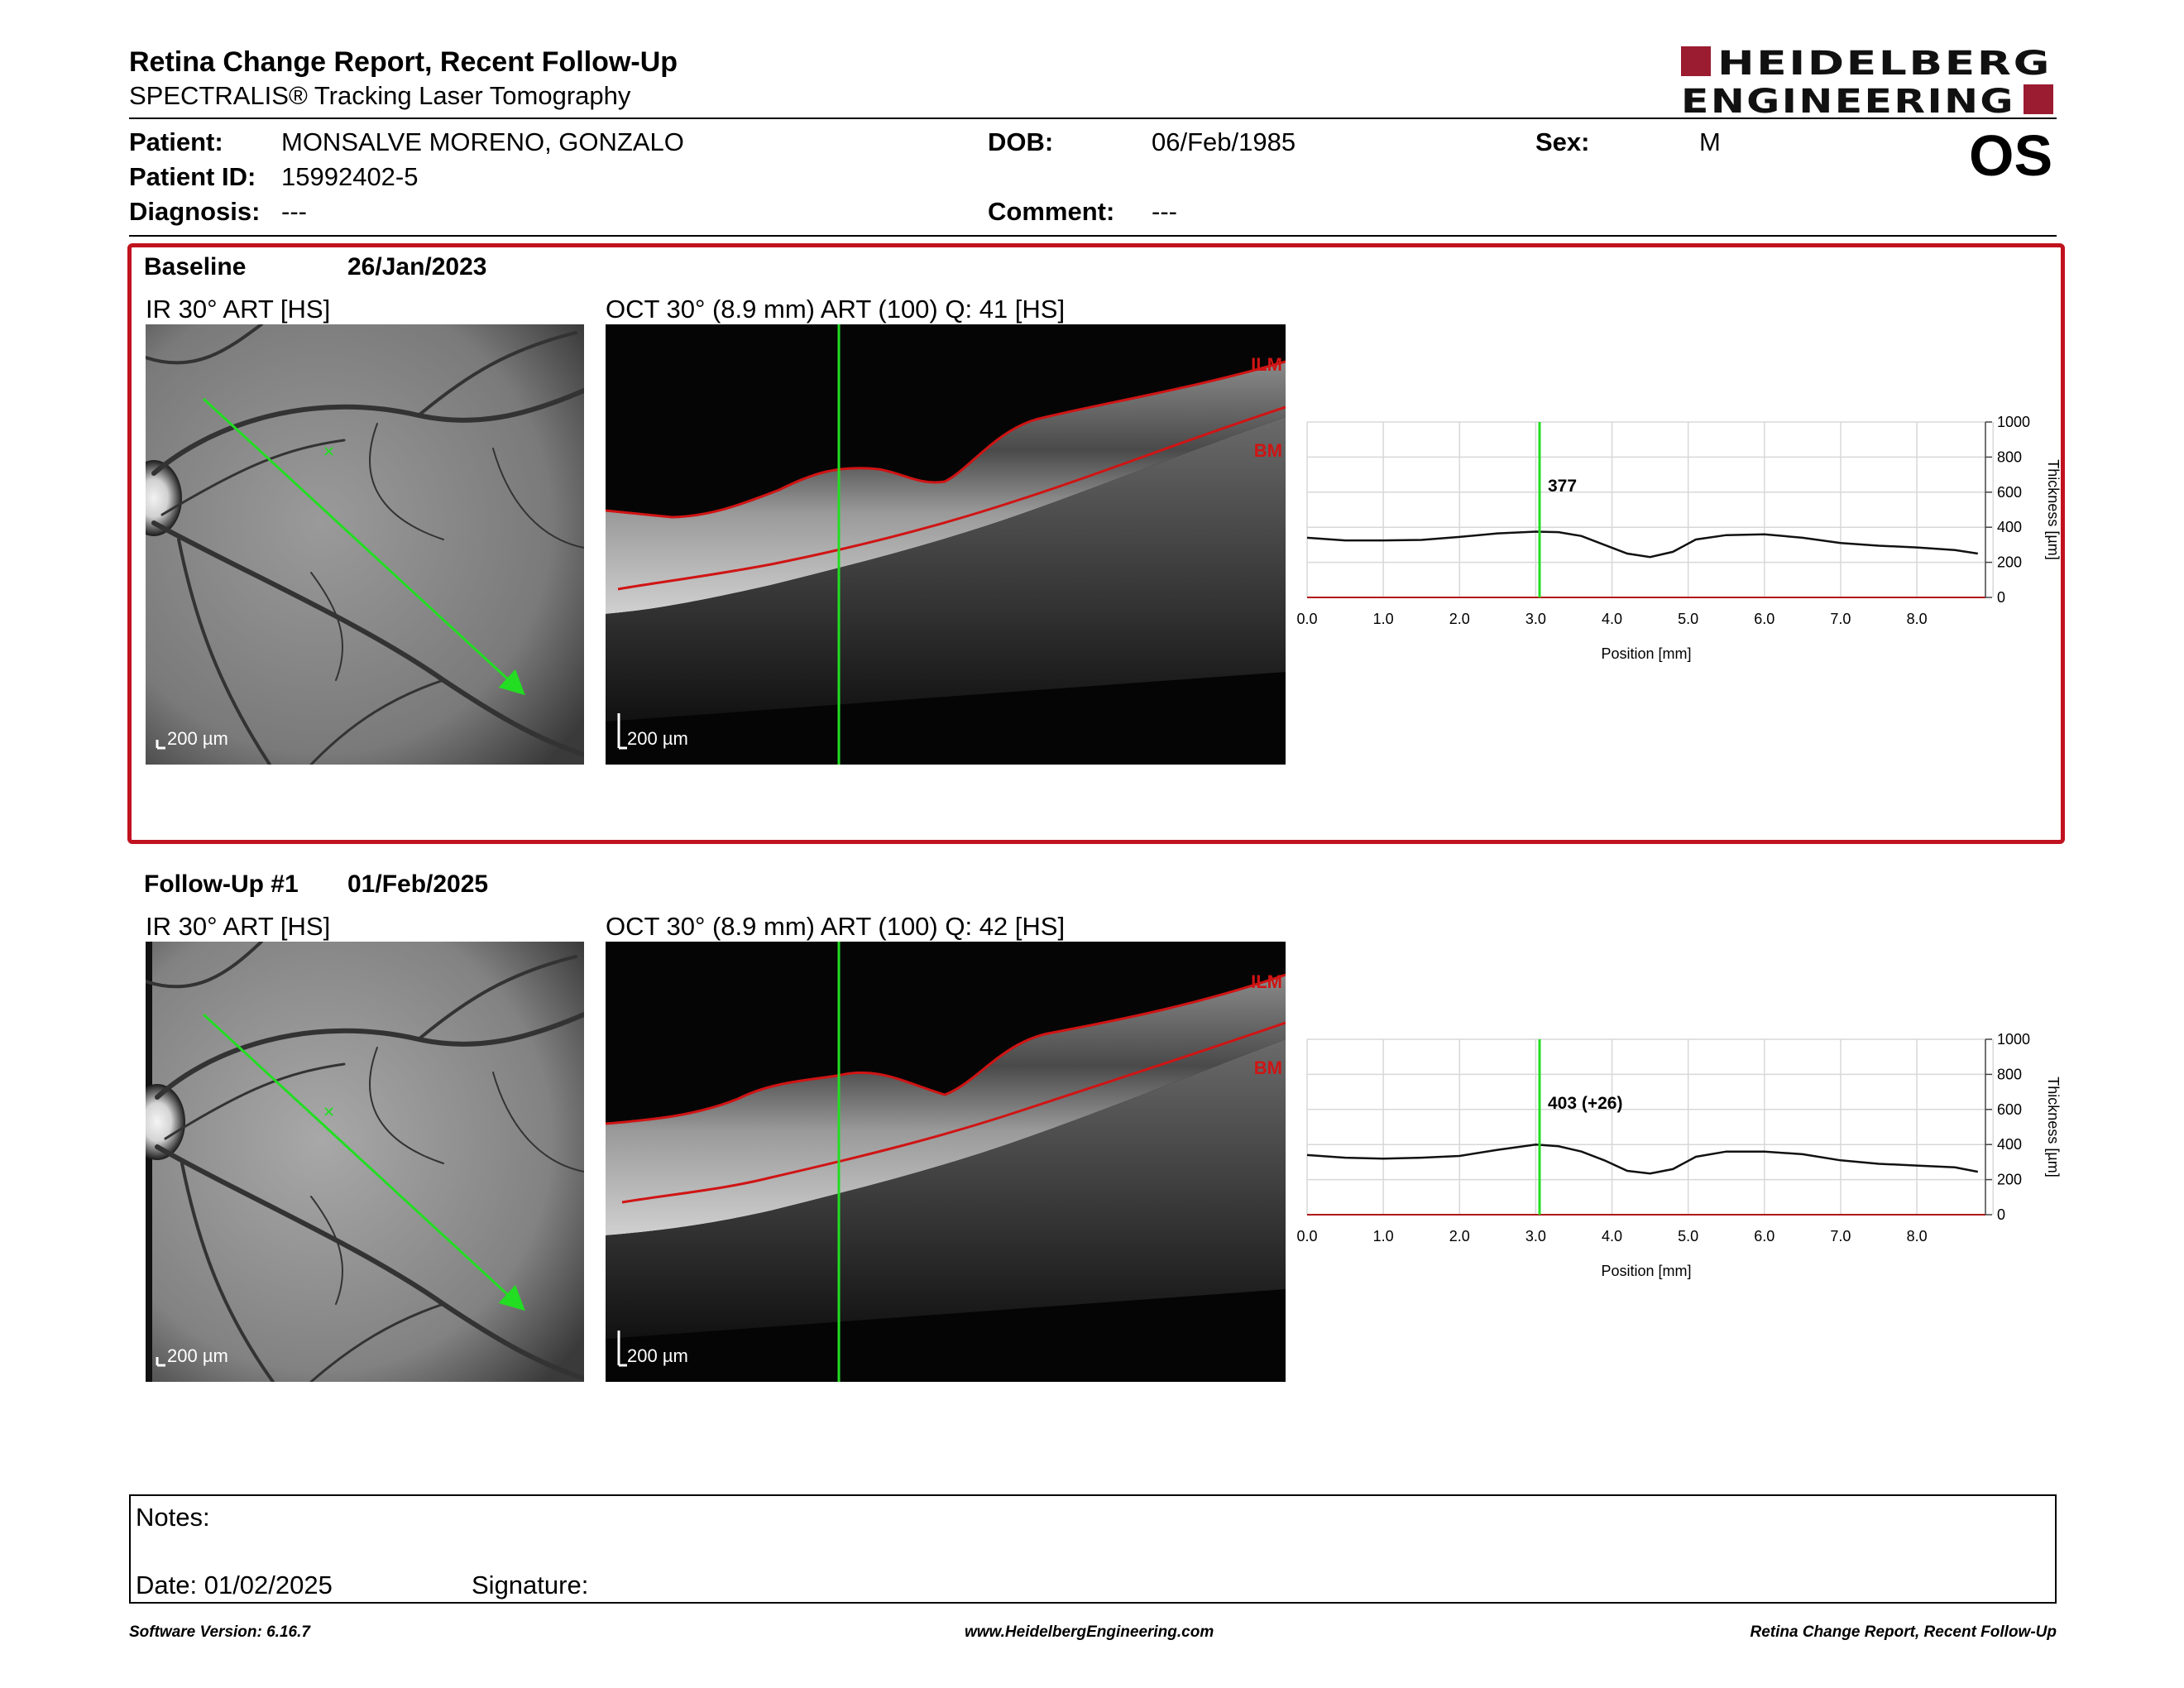  What do you see at coordinates (1710, 141) in the screenshot?
I see `sex-value: M` at bounding box center [1710, 141].